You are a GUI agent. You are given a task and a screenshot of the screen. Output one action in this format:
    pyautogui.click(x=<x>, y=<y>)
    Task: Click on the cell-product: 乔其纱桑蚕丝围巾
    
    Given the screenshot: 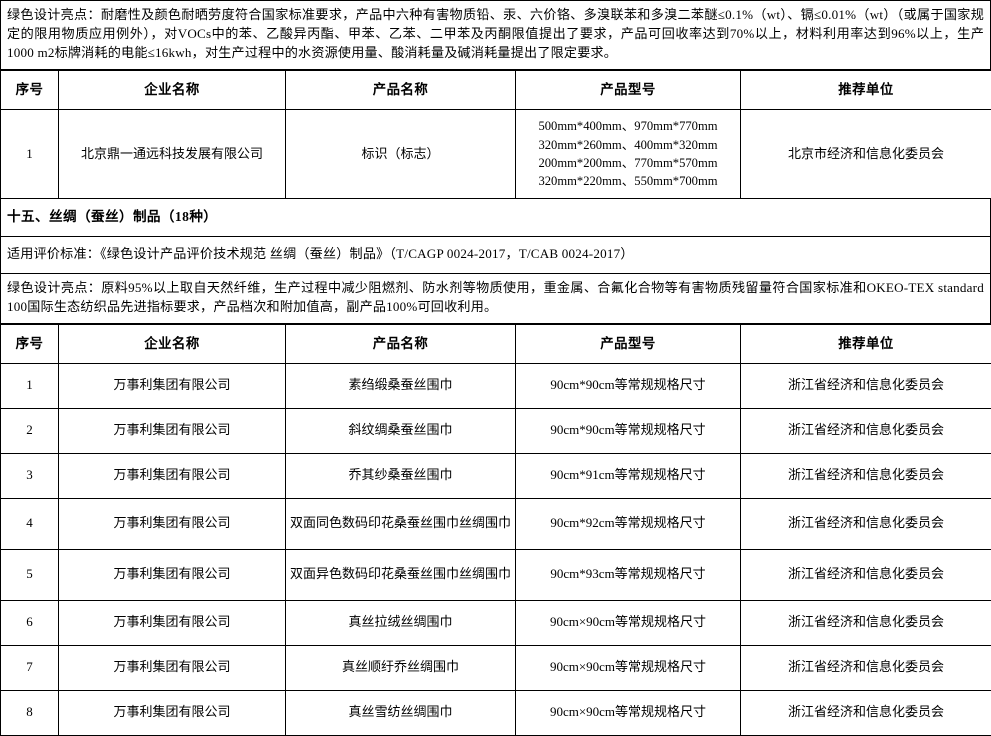 What is the action you would take?
    pyautogui.click(x=401, y=475)
    